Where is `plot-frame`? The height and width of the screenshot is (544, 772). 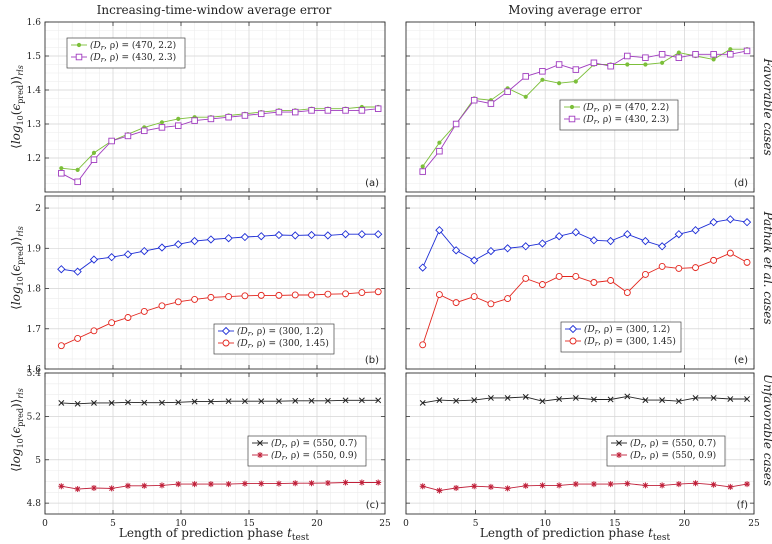 plot-frame is located at coordinates (215, 107).